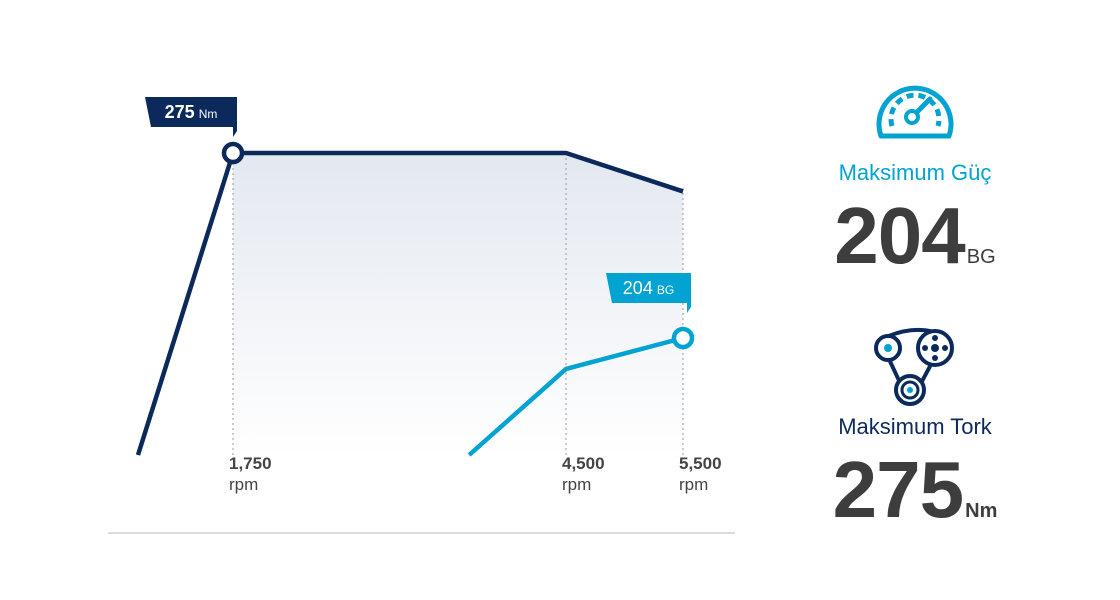 The height and width of the screenshot is (600, 1120). I want to click on torque-peak-label: 275 Nm, so click(191, 117).